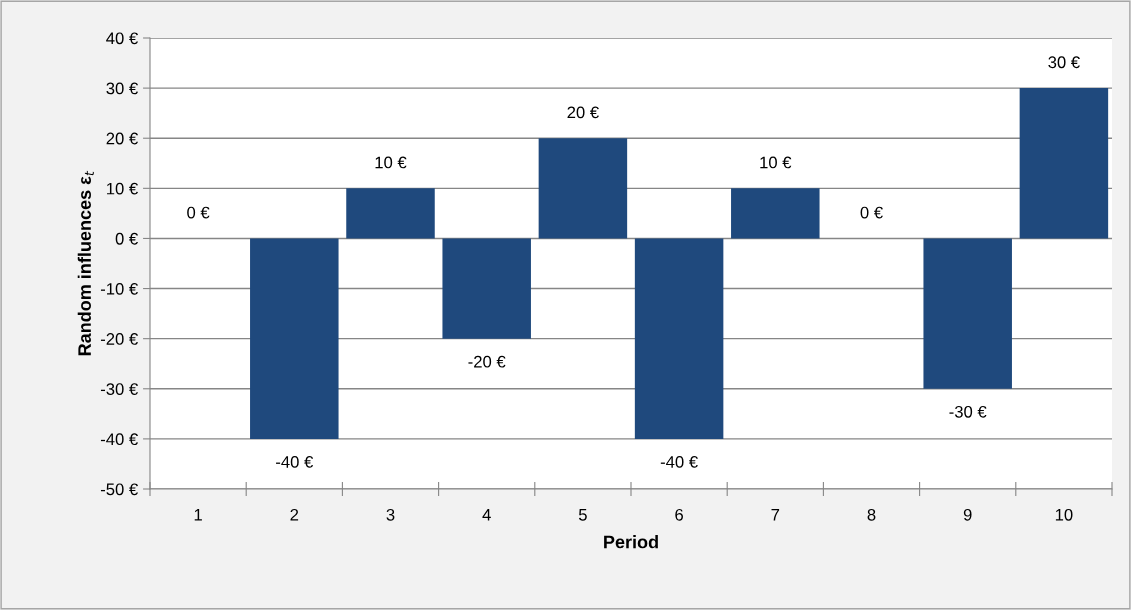 This screenshot has height=610, width=1131. I want to click on data-label: -30 €, so click(968, 411).